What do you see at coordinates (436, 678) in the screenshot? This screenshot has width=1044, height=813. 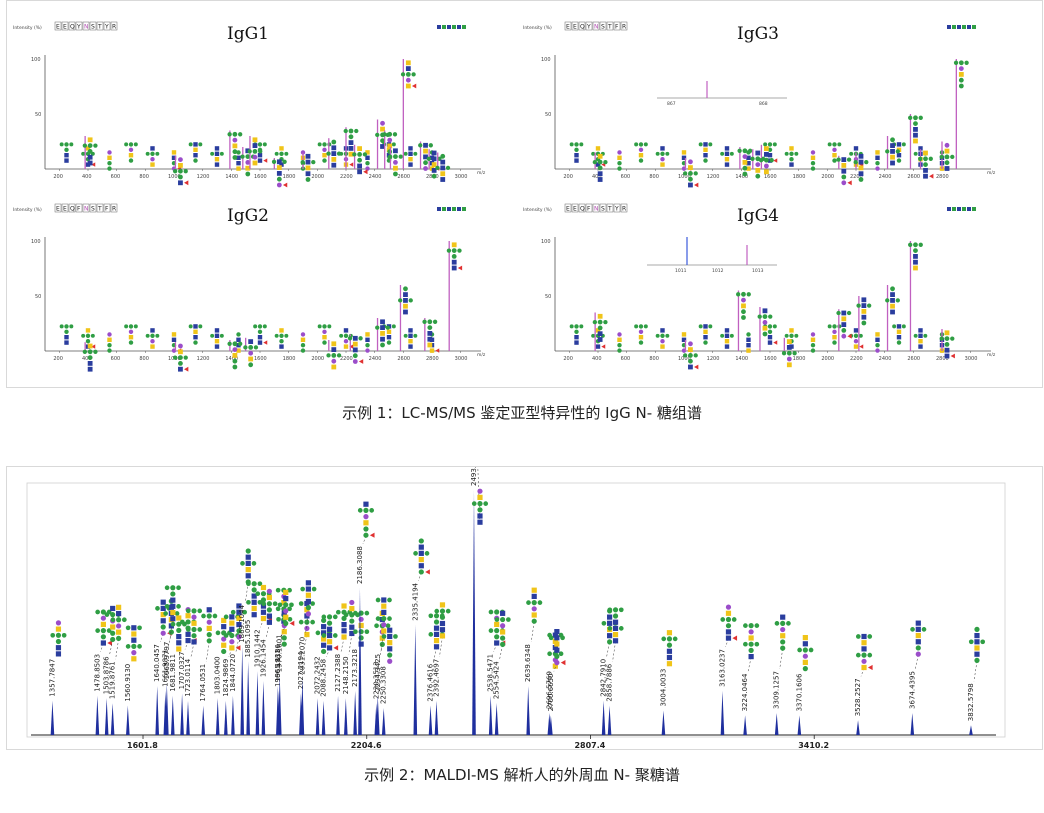 I see `peak-mass-label: 2392.4697` at bounding box center [436, 678].